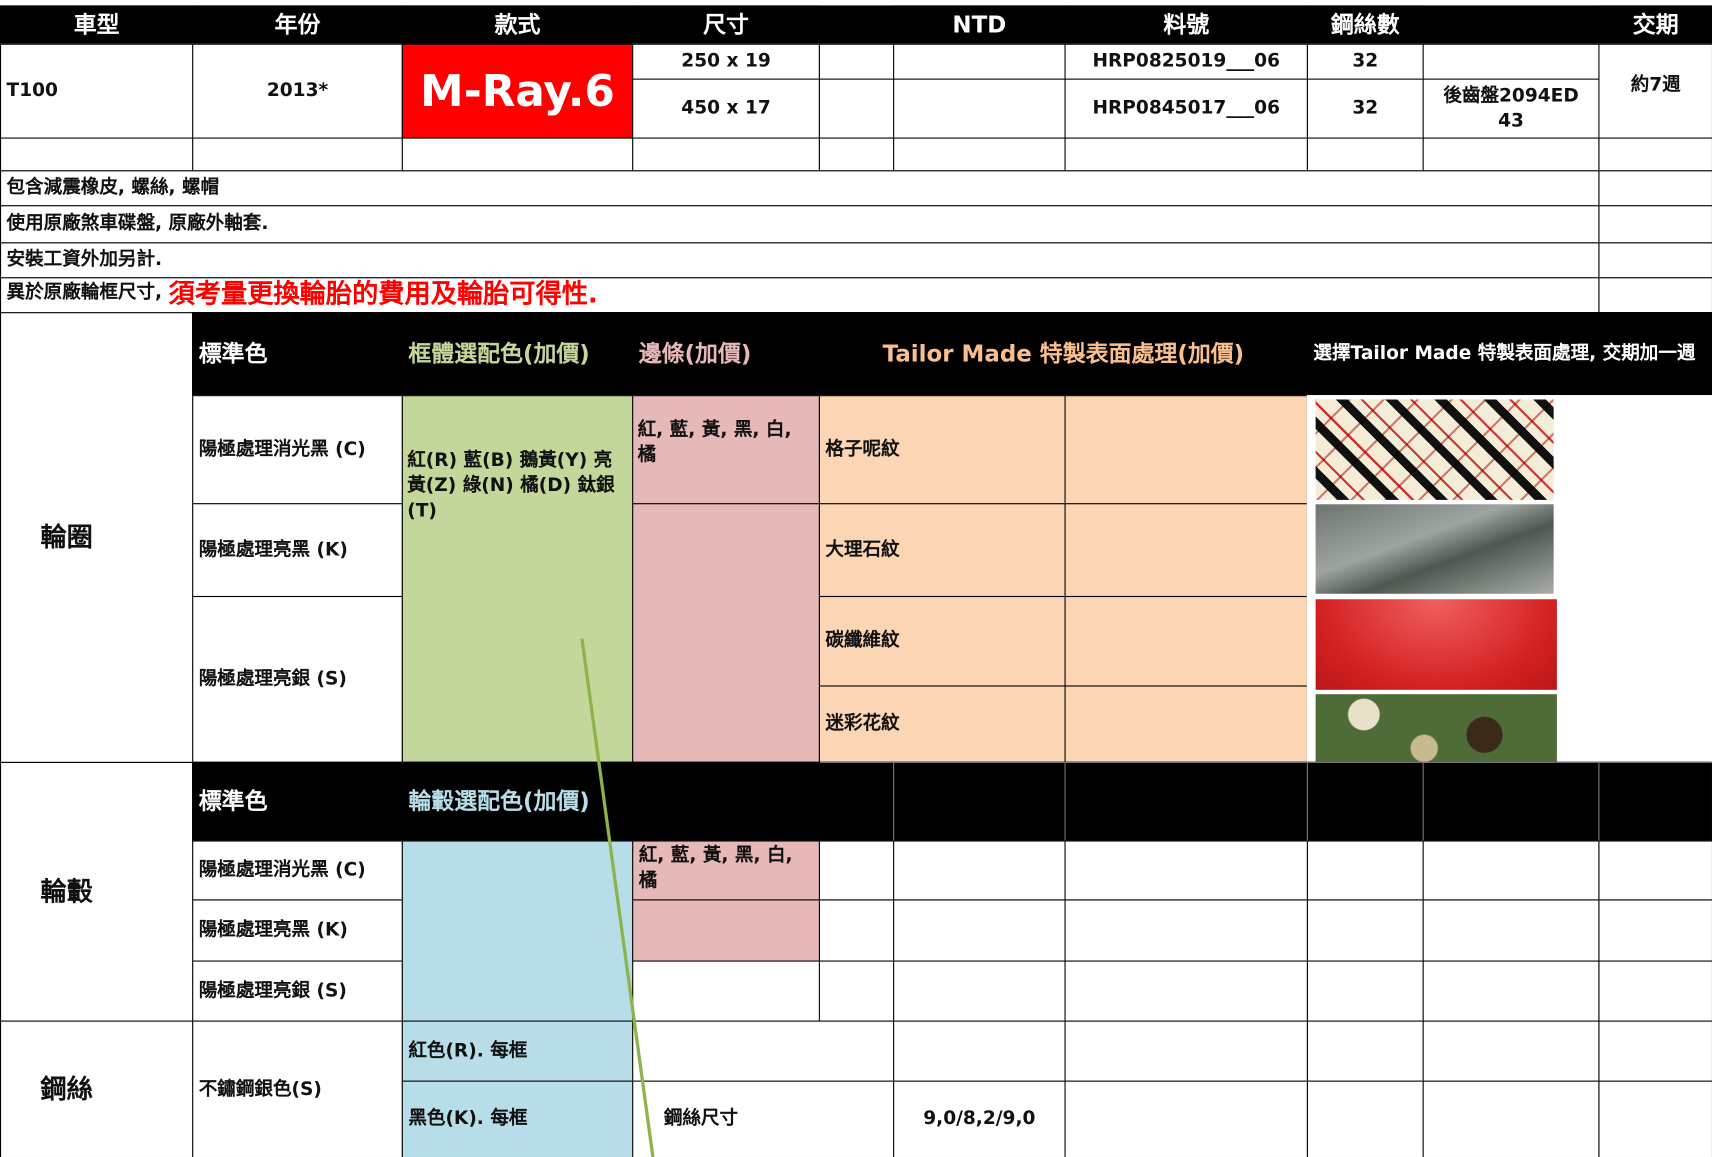 Image resolution: width=1712 pixels, height=1157 pixels. I want to click on cell: 紅色(R). 每框, so click(517, 1051).